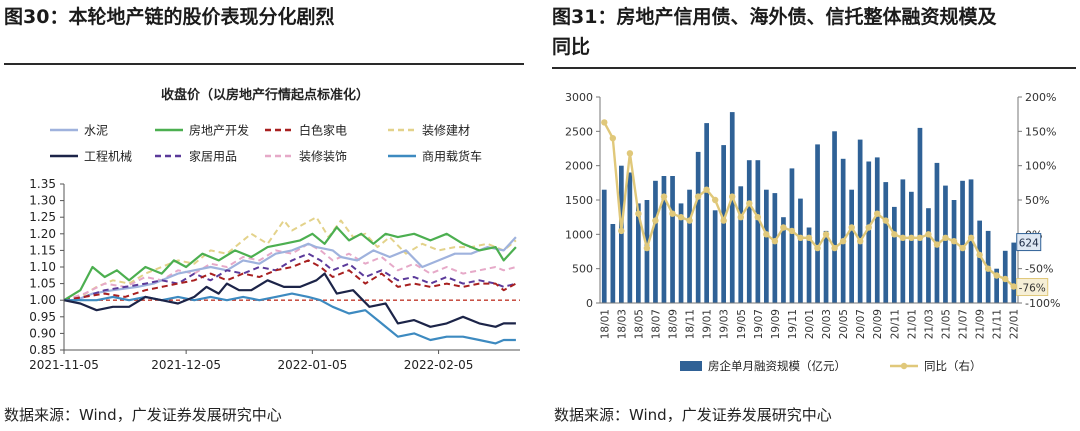 This screenshot has width=1080, height=431. What do you see at coordinates (312, 365) in the screenshot?
I see `left-x-tick-2: 2022-01-05` at bounding box center [312, 365].